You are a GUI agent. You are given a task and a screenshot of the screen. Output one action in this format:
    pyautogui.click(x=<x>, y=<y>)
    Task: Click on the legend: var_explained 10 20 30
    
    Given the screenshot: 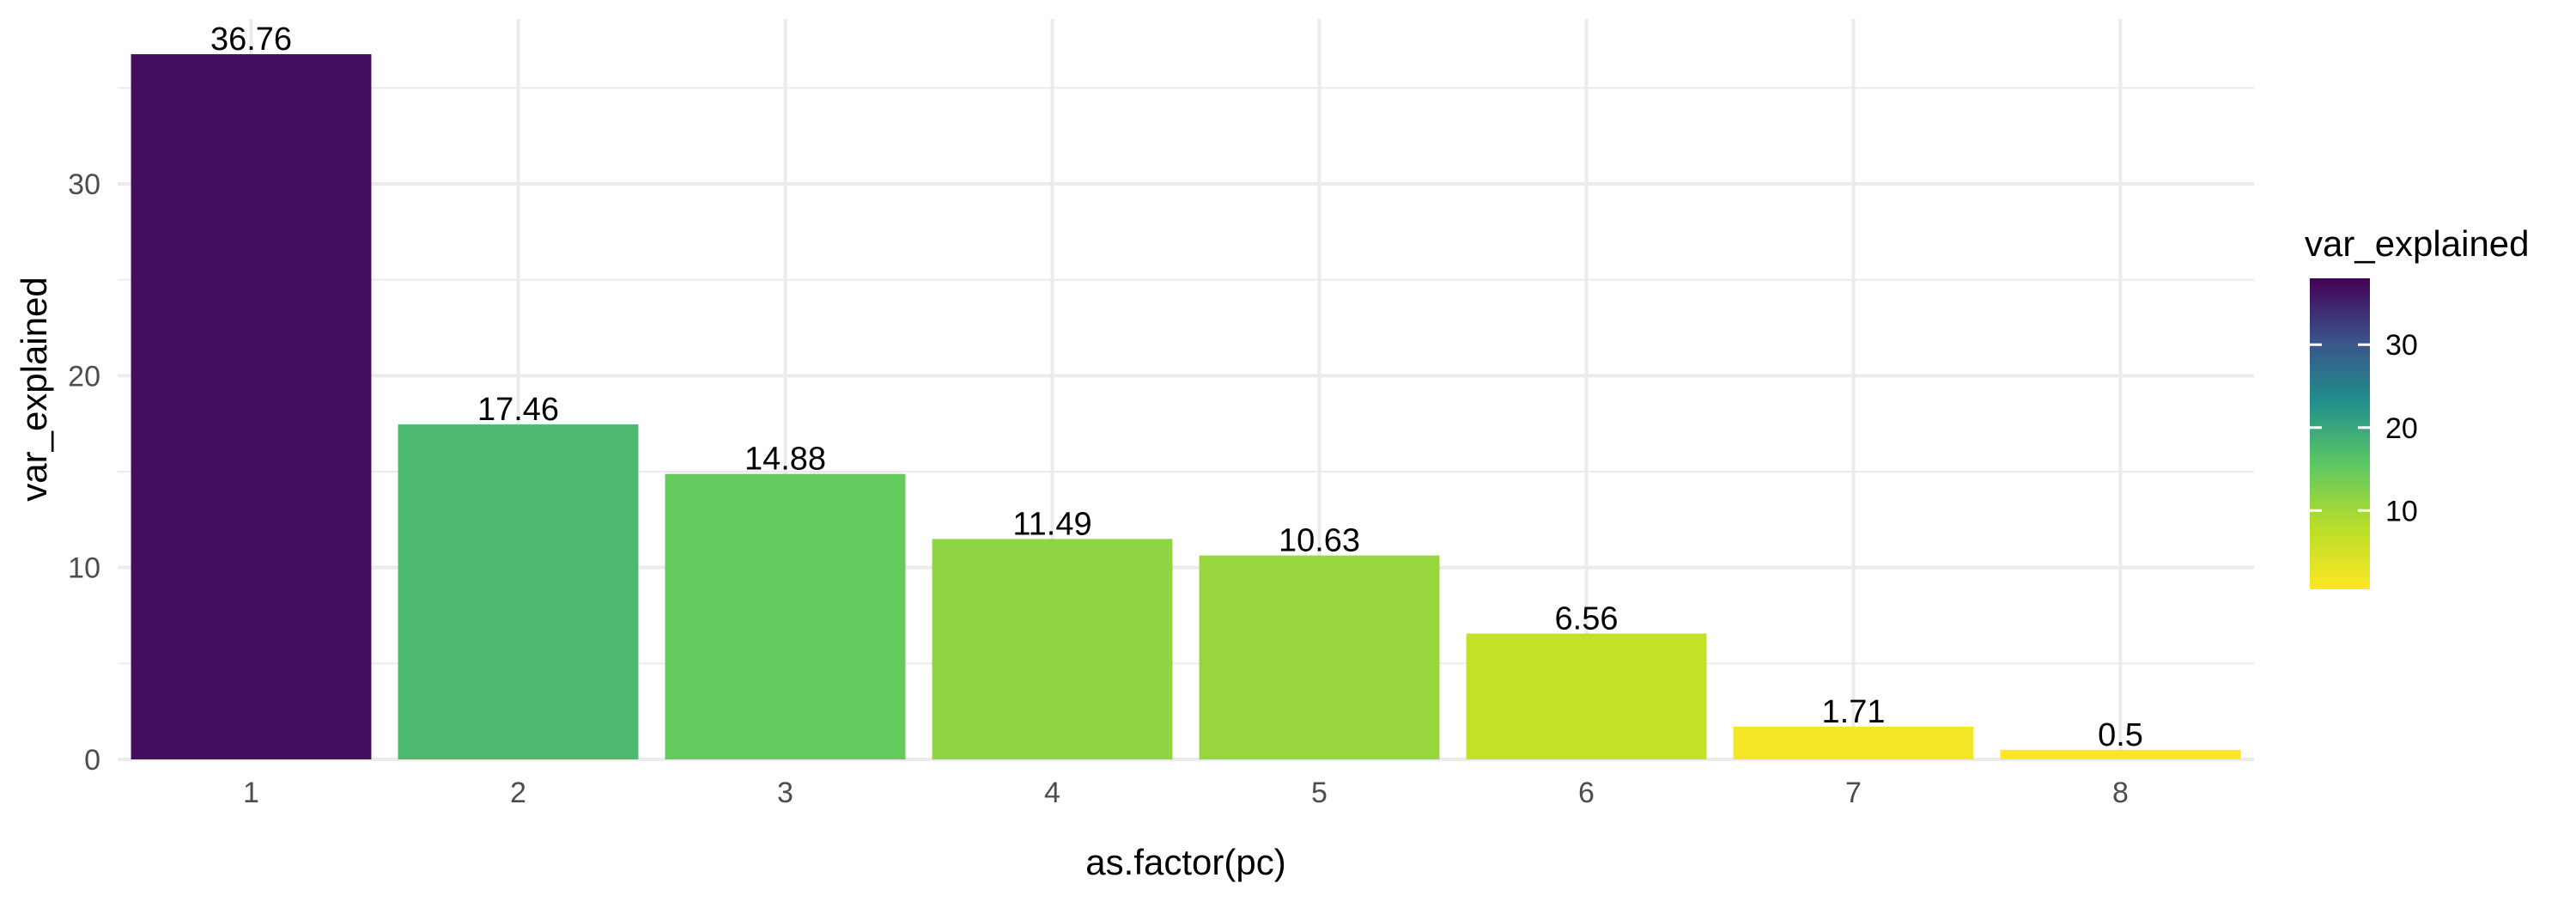 What is the action you would take?
    pyautogui.click(x=2418, y=406)
    